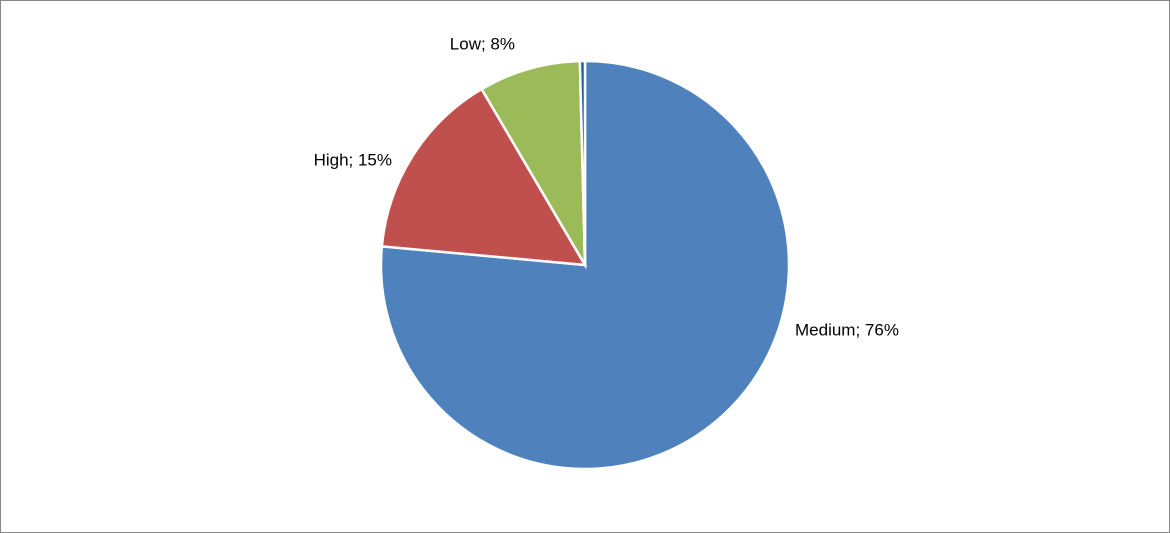 The height and width of the screenshot is (533, 1170). Describe the element at coordinates (482, 43) in the screenshot. I see `data-label: Low; 8%` at that location.